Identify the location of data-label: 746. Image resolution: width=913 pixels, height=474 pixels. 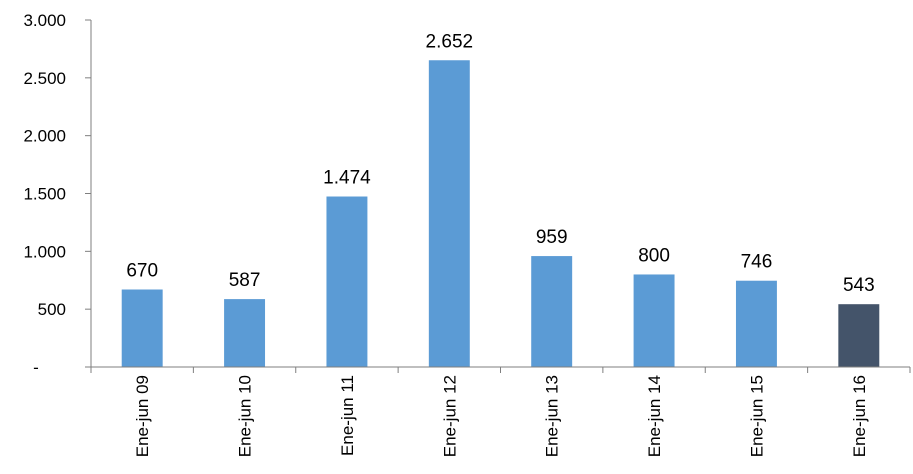
(757, 262).